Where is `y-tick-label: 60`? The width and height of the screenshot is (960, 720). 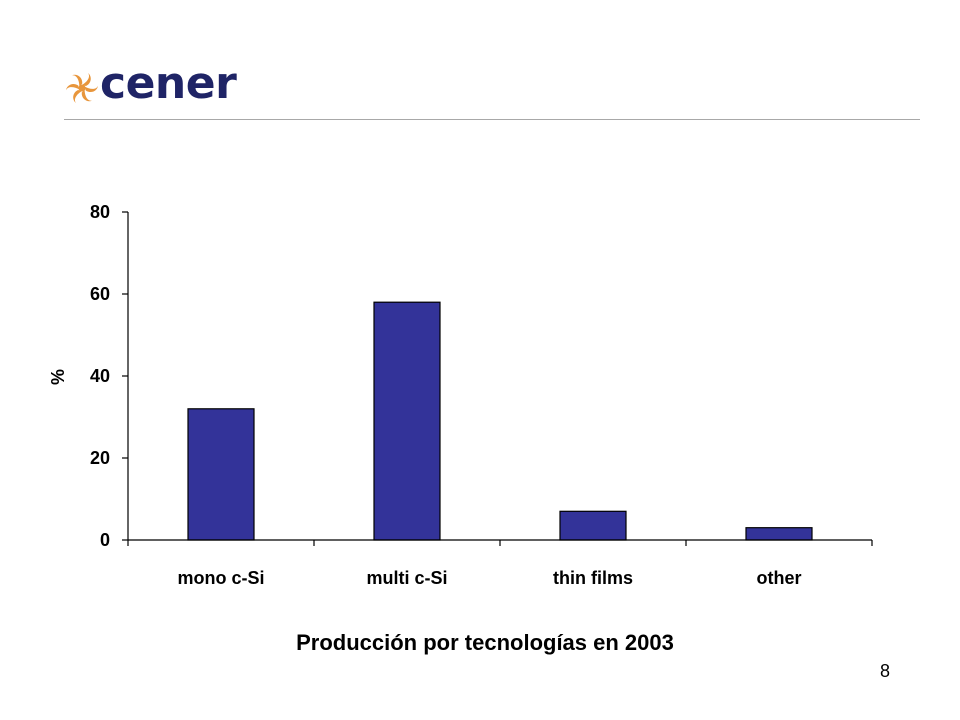 y-tick-label: 60 is located at coordinates (100, 294).